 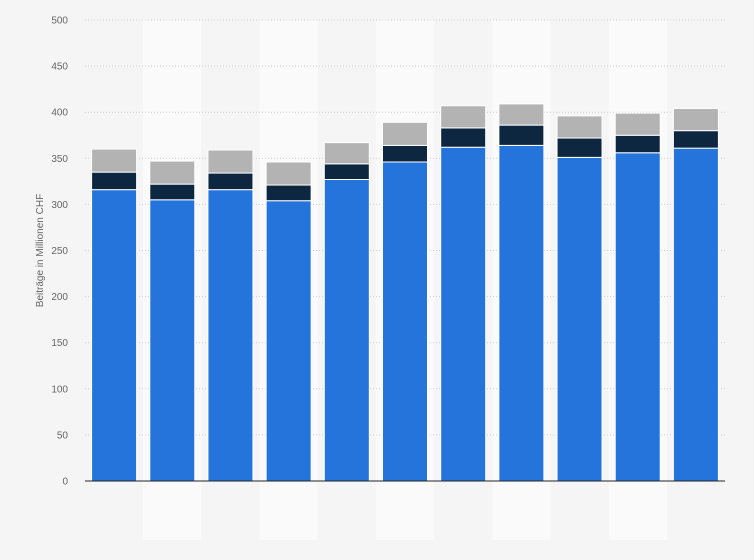 I want to click on y-tick-label: 500, so click(x=59, y=21).